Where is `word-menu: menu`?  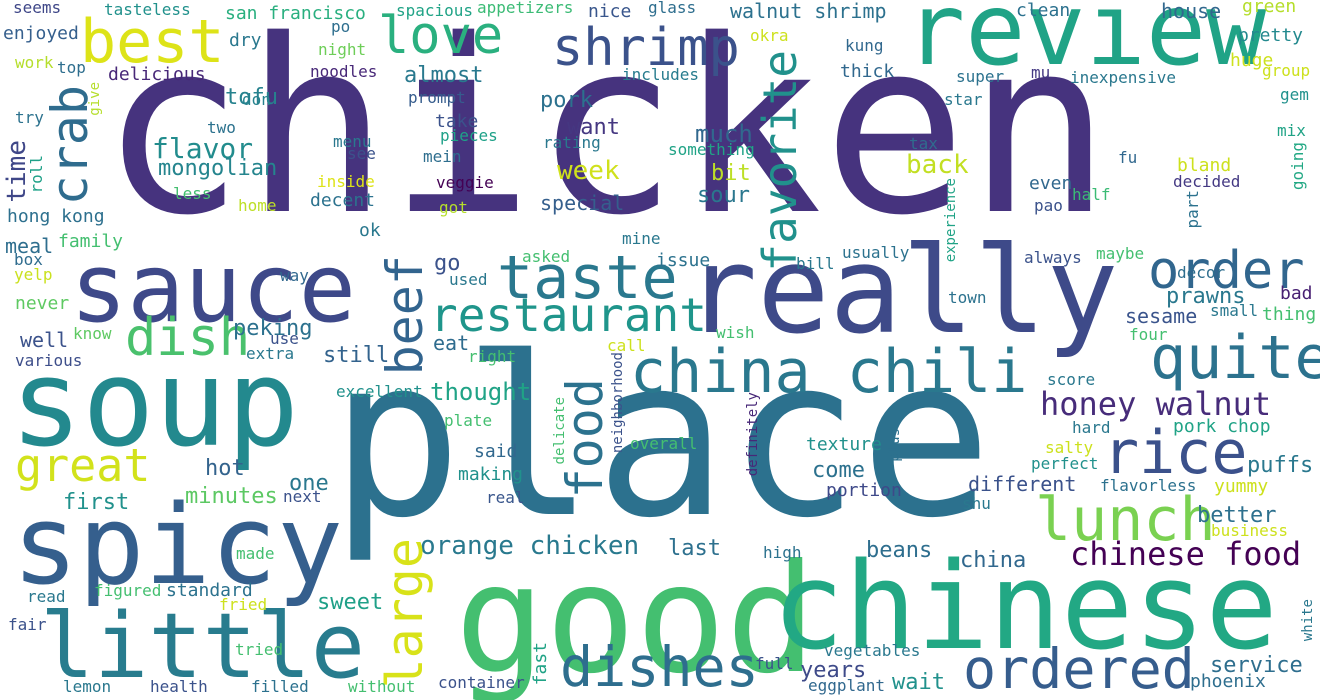 word-menu: menu is located at coordinates (352, 141).